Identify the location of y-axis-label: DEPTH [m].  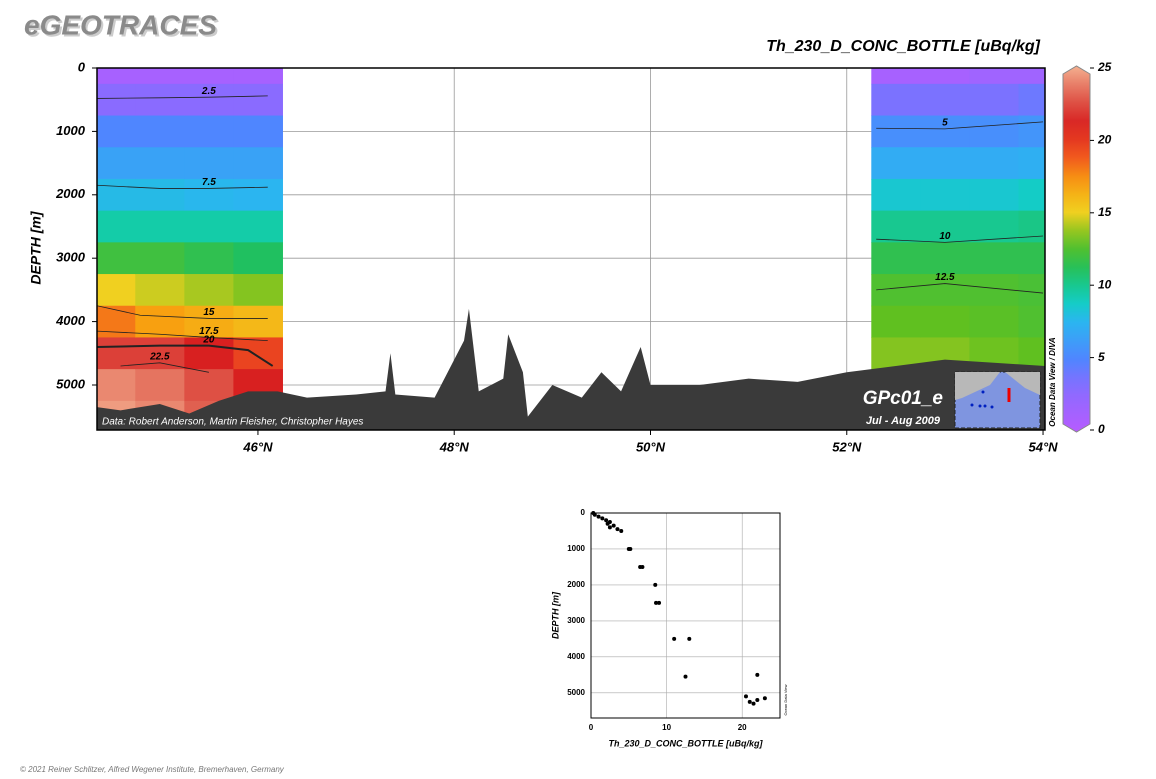
(36, 247).